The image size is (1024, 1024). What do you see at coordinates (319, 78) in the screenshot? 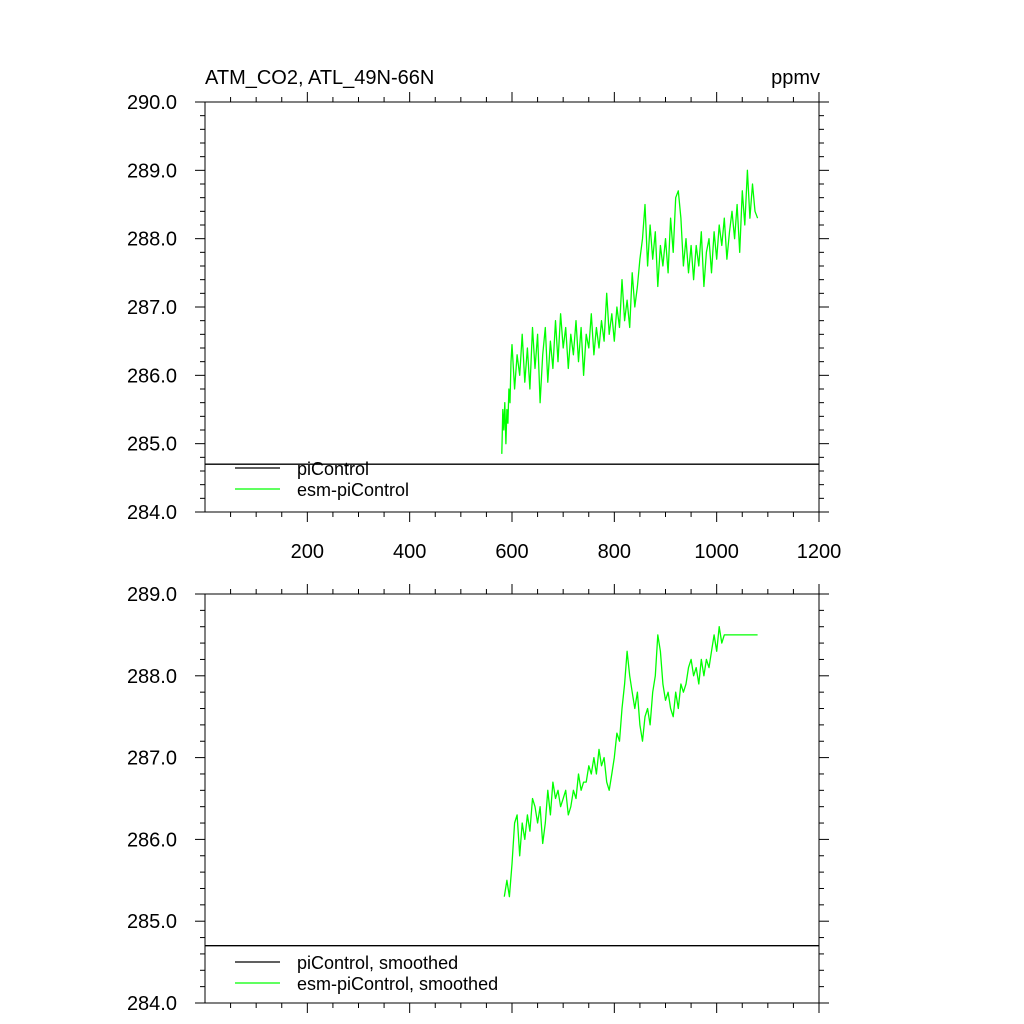
I see `chart-title: ATM_CO2, ATL_49N-66N` at bounding box center [319, 78].